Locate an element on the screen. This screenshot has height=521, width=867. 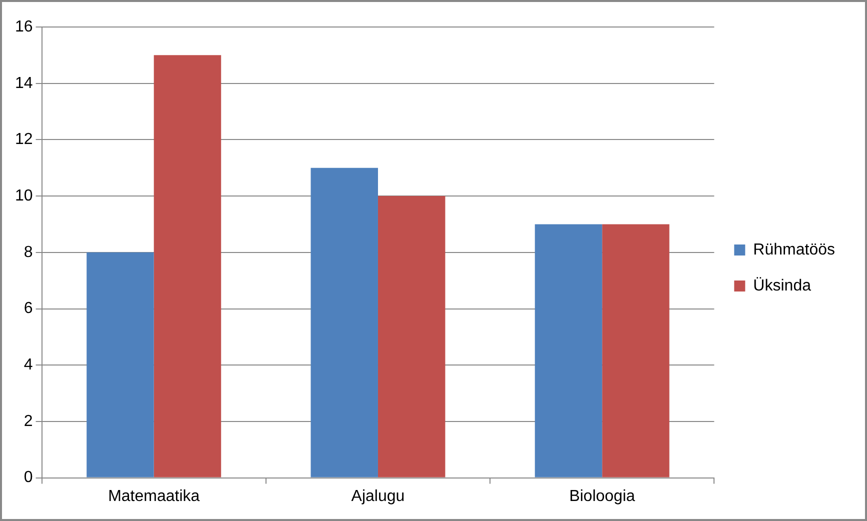
x-tick-label: Matemaatika is located at coordinates (154, 496).